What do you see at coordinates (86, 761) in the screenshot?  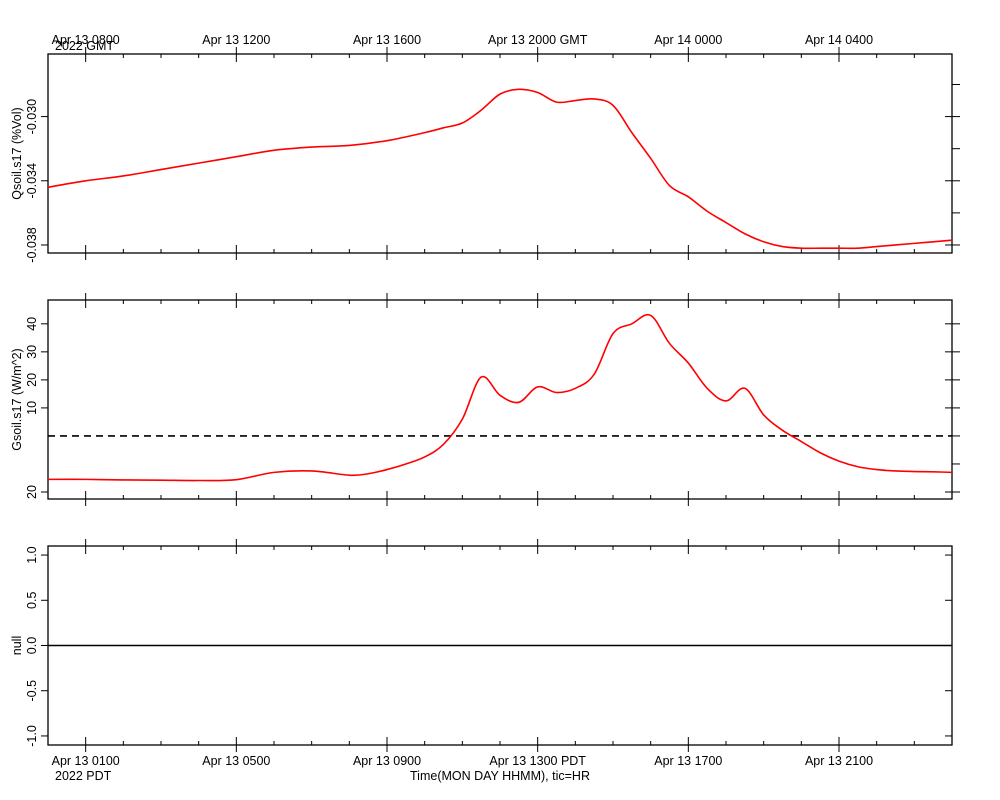 I see `bottom-tick-label: Apr 13 0100` at bounding box center [86, 761].